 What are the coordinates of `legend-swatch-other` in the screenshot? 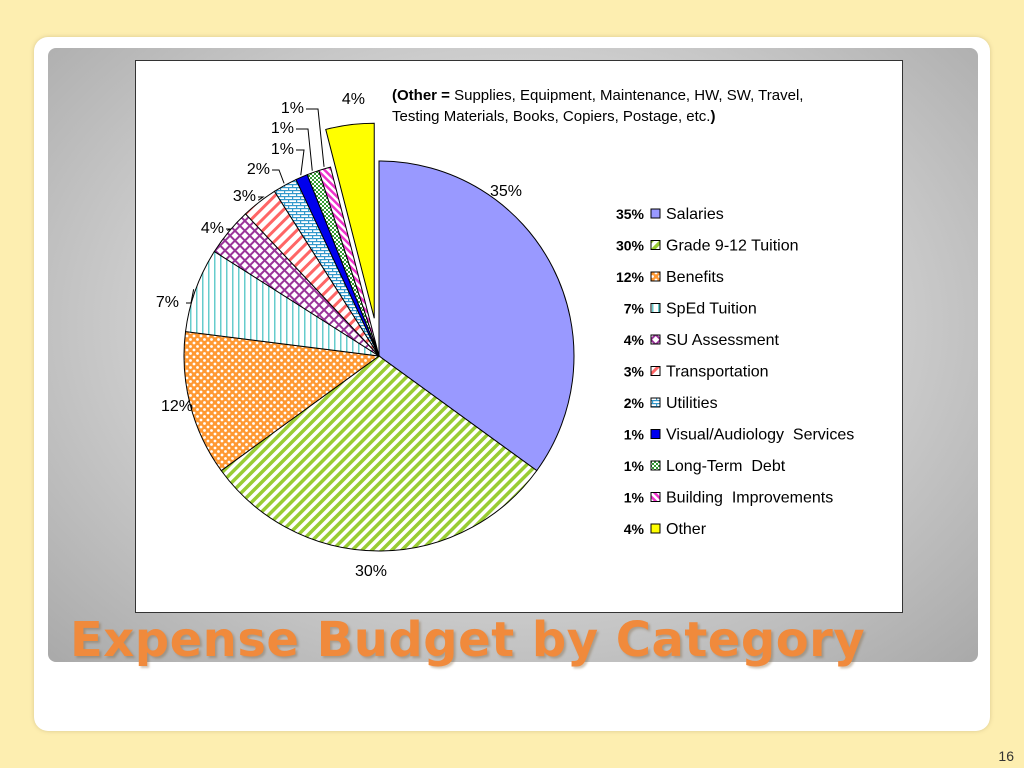 It's located at (655, 528).